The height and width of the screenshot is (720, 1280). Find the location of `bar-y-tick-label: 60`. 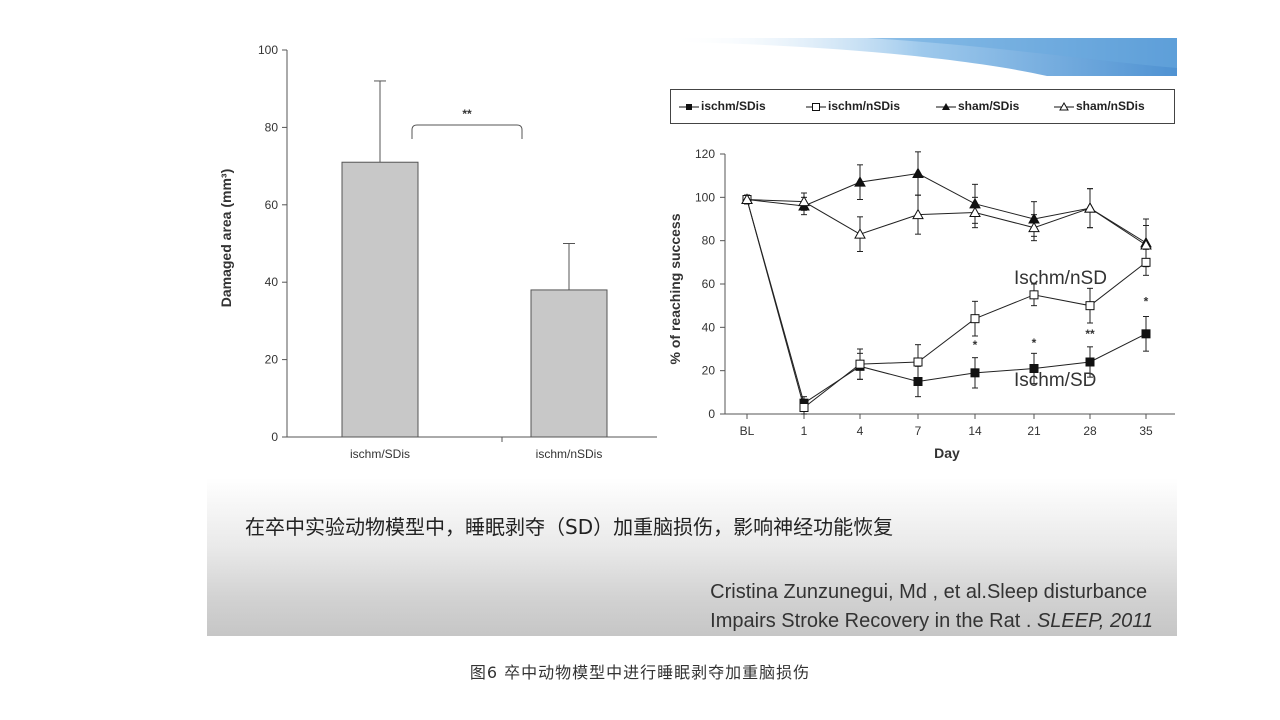

bar-y-tick-label: 60 is located at coordinates (272, 205).